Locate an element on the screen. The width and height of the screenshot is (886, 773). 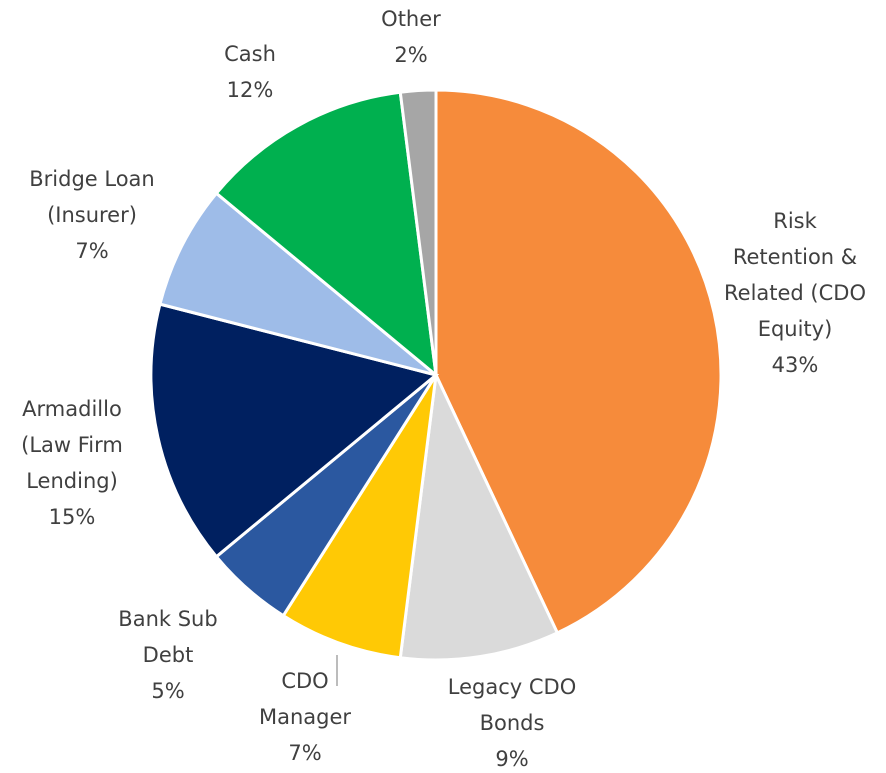
slice-label: CDO Manager is located at coordinates (305, 699).